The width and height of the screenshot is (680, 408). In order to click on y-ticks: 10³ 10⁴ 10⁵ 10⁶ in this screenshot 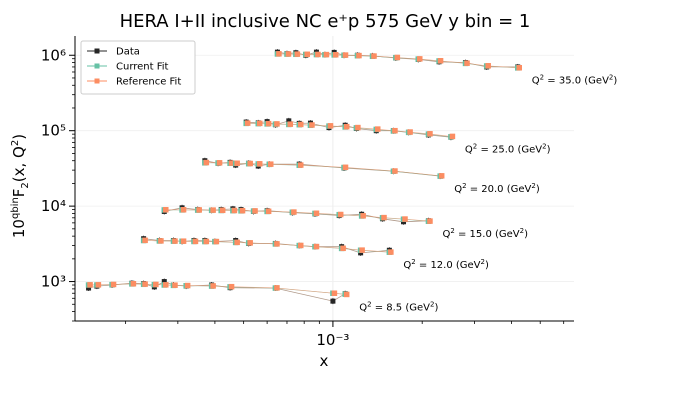, I will do `click(58, 184)`.